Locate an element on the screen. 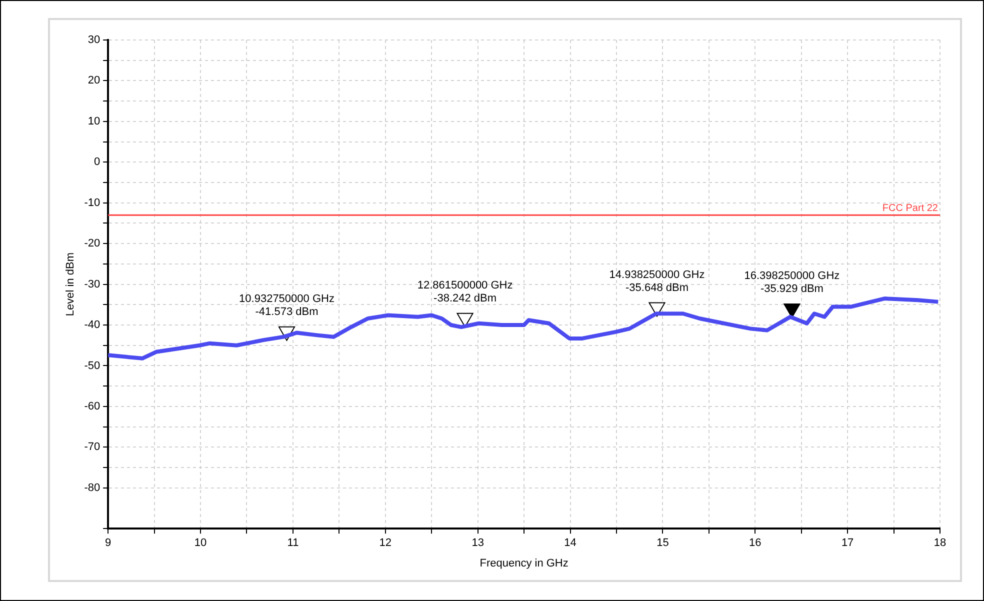 Image resolution: width=984 pixels, height=601 pixels. x-tick-label: 9 is located at coordinates (108, 543).